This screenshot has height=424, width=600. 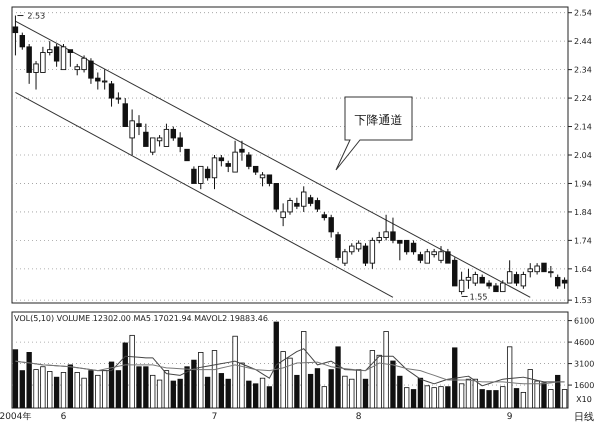 What do you see at coordinates (583, 127) in the screenshot?
I see `y-tick-label: 2.14` at bounding box center [583, 127].